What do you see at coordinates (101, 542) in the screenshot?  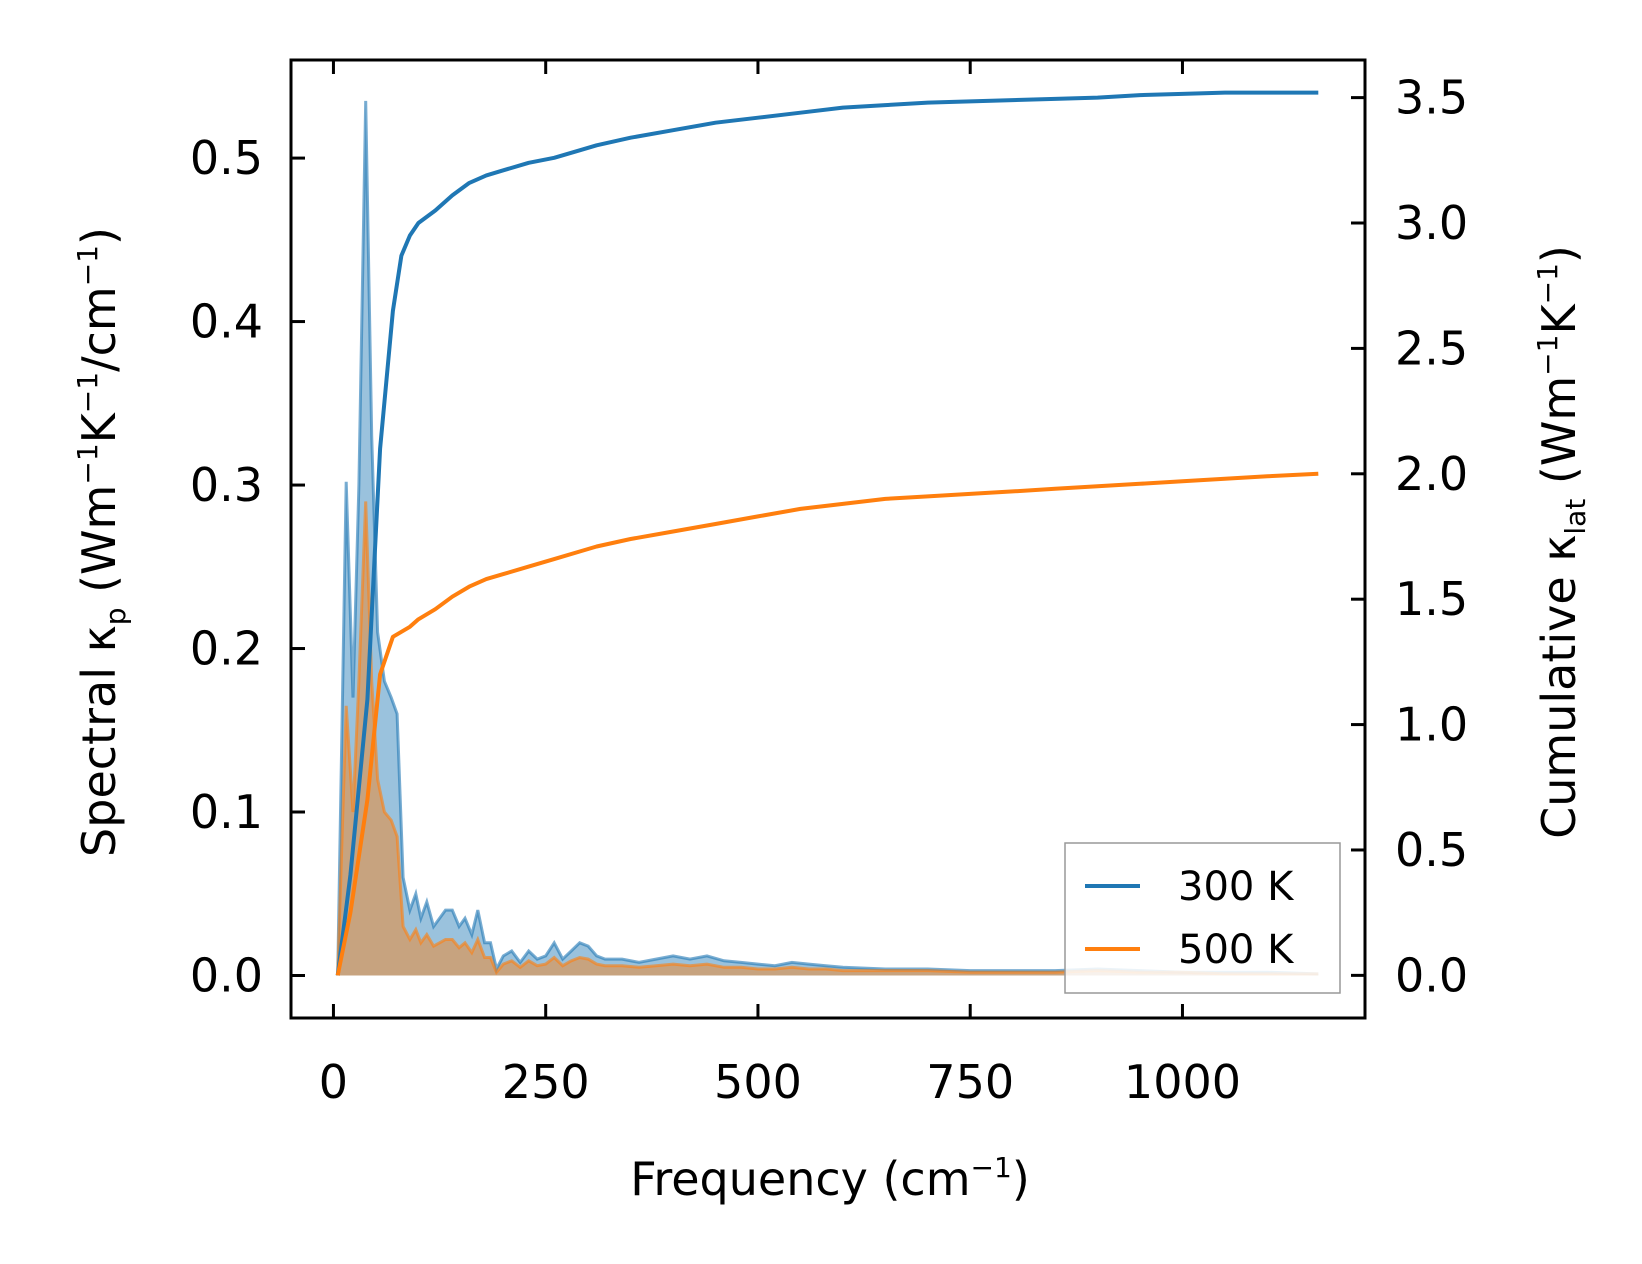 I see `y-axis-left-label: Spectral κp (Wm−1K−1/cm−1)` at bounding box center [101, 542].